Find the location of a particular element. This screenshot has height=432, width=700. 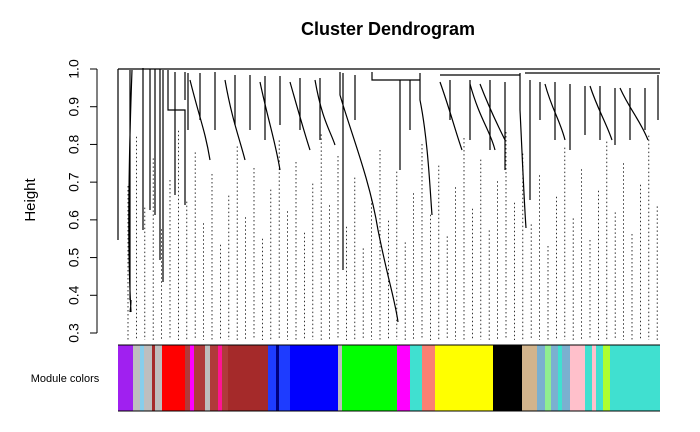

y-tick-label: 0.4 is located at coordinates (74, 295).